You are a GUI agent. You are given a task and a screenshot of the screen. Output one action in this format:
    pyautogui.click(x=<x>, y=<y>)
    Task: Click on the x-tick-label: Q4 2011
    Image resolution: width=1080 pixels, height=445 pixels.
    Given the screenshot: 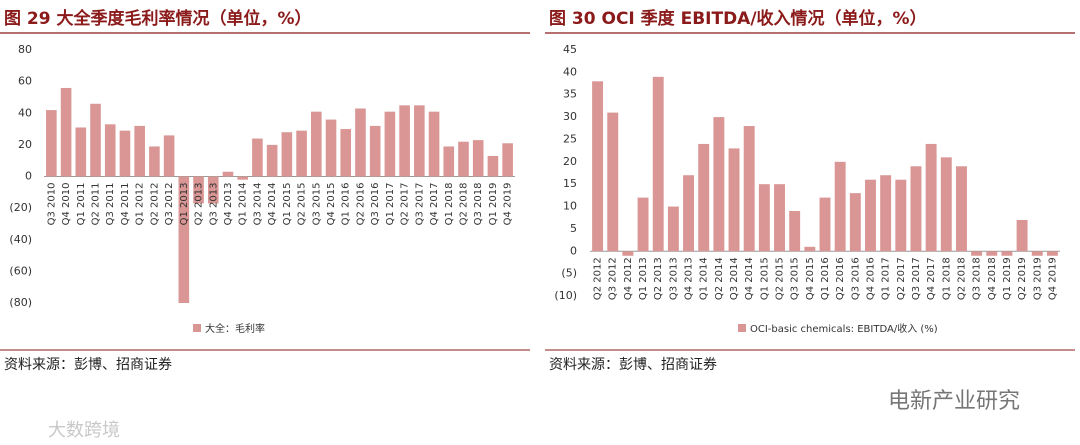 What is the action you would take?
    pyautogui.click(x=125, y=204)
    